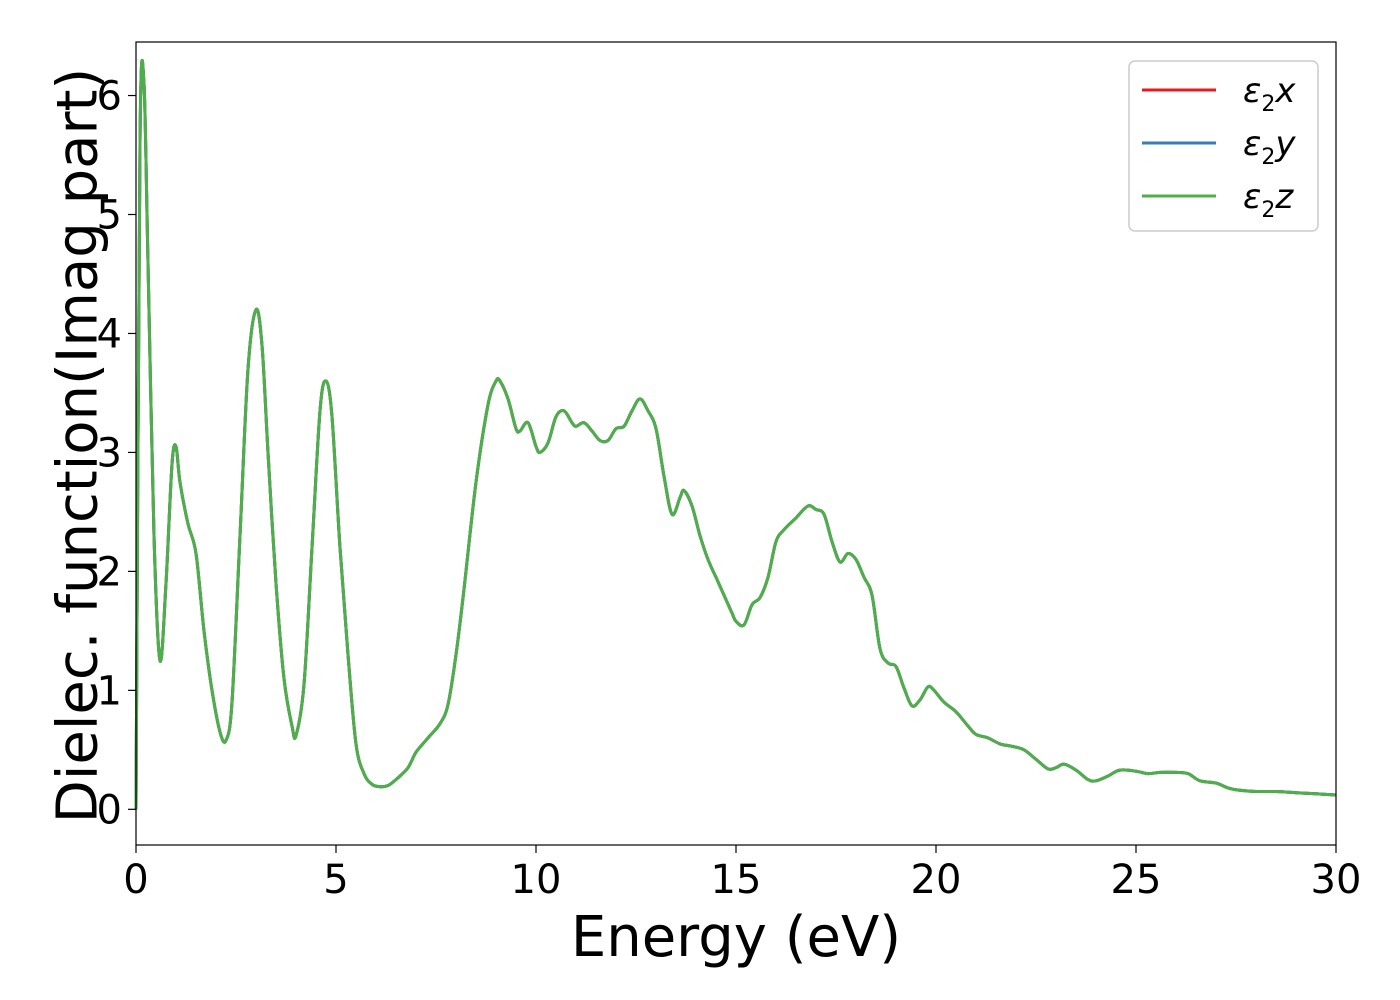  I want to click on legend-label-y-sub: 2, so click(1268, 157).